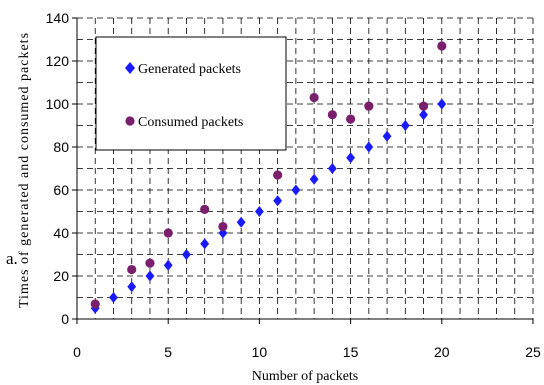 The image size is (544, 385). What do you see at coordinates (58, 61) in the screenshot?
I see `y-tick-label: 120` at bounding box center [58, 61].